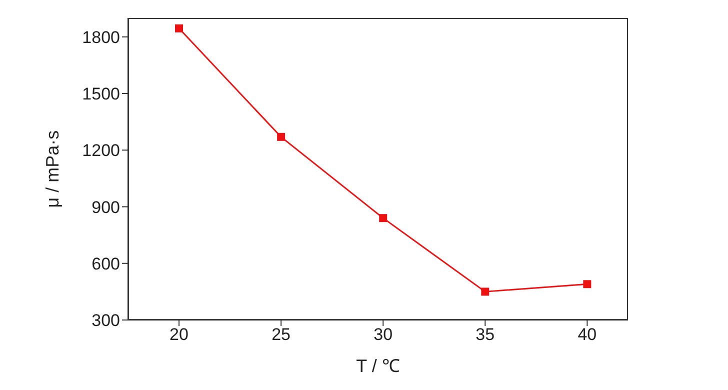  I want to click on x-tick-label: 20, so click(179, 334).